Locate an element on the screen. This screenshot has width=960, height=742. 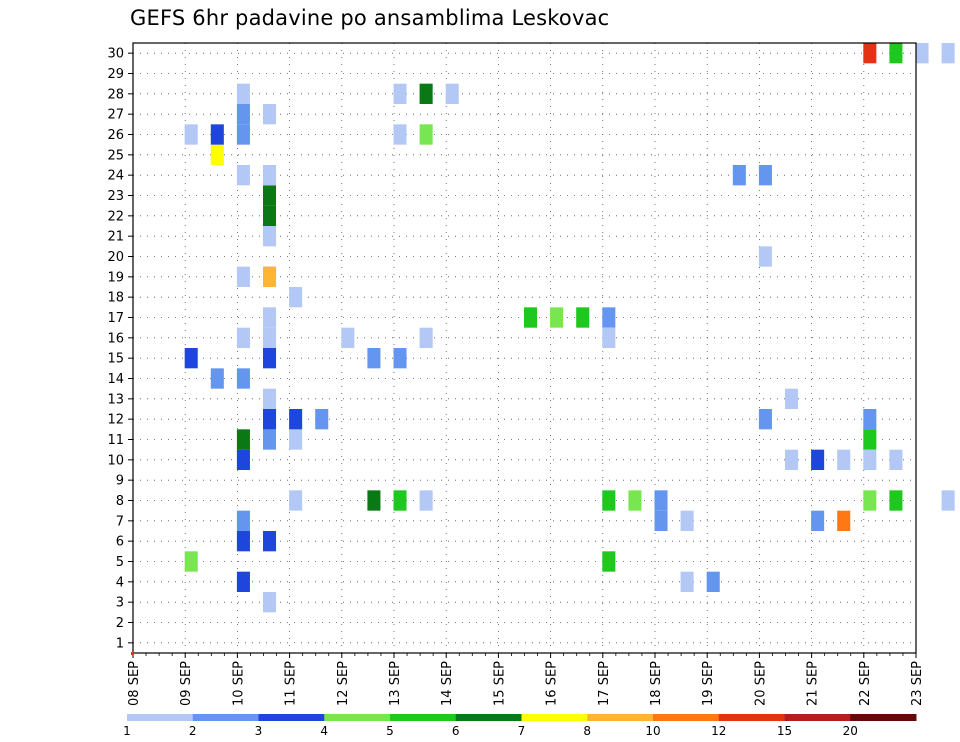
y-tick-label: 18 is located at coordinates (115, 298).